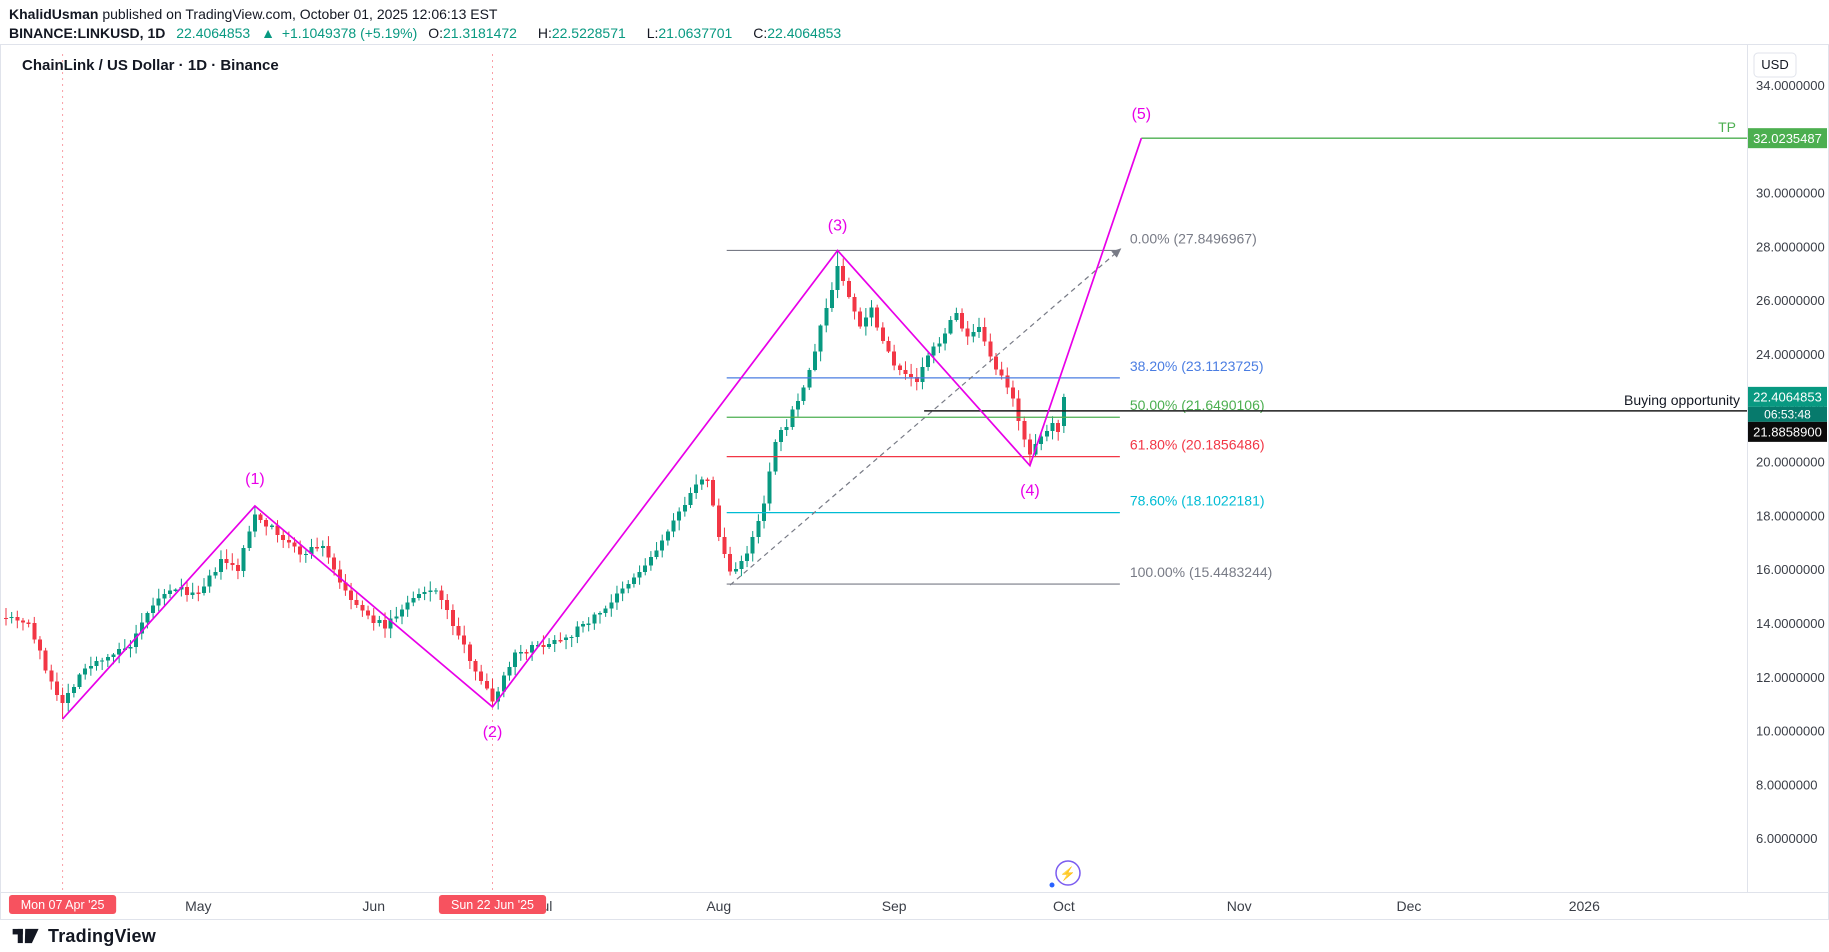  I want to click on event-date-badge-label: Sun 22 Jun '25, so click(492, 905).